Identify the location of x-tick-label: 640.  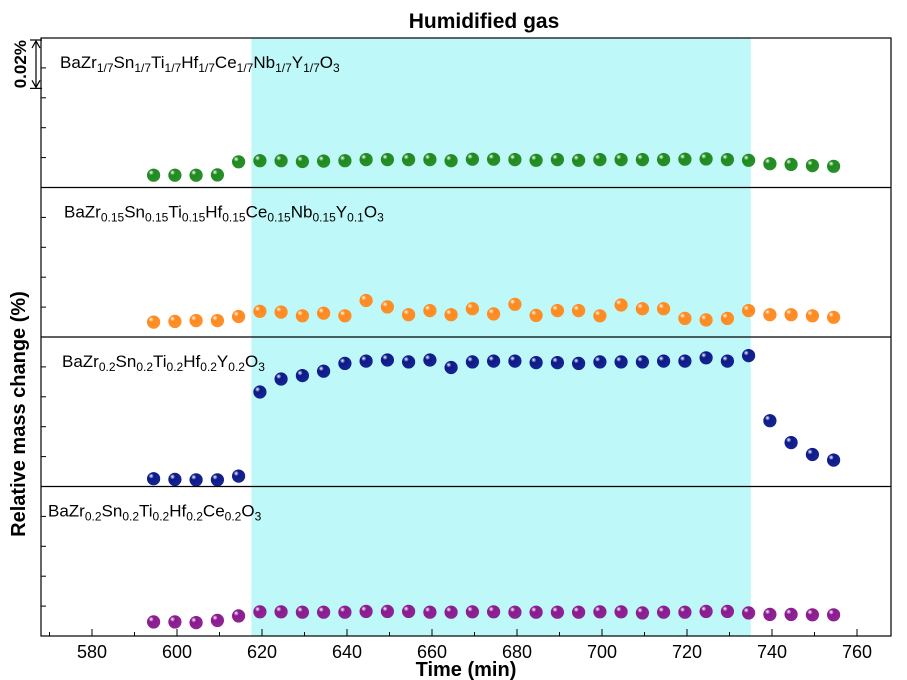
(347, 652).